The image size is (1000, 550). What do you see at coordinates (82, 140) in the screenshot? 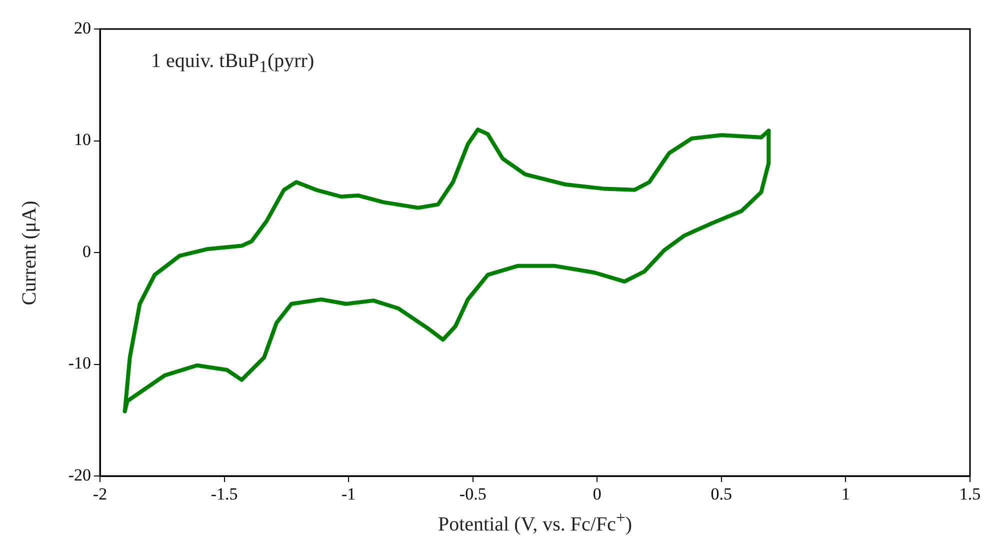
I see `y-tick-label: 10` at bounding box center [82, 140].